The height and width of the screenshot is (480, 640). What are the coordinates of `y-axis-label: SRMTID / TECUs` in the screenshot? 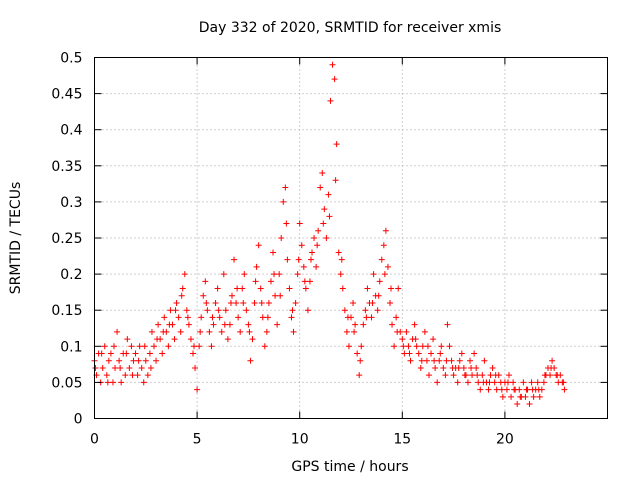 It's located at (16, 238).